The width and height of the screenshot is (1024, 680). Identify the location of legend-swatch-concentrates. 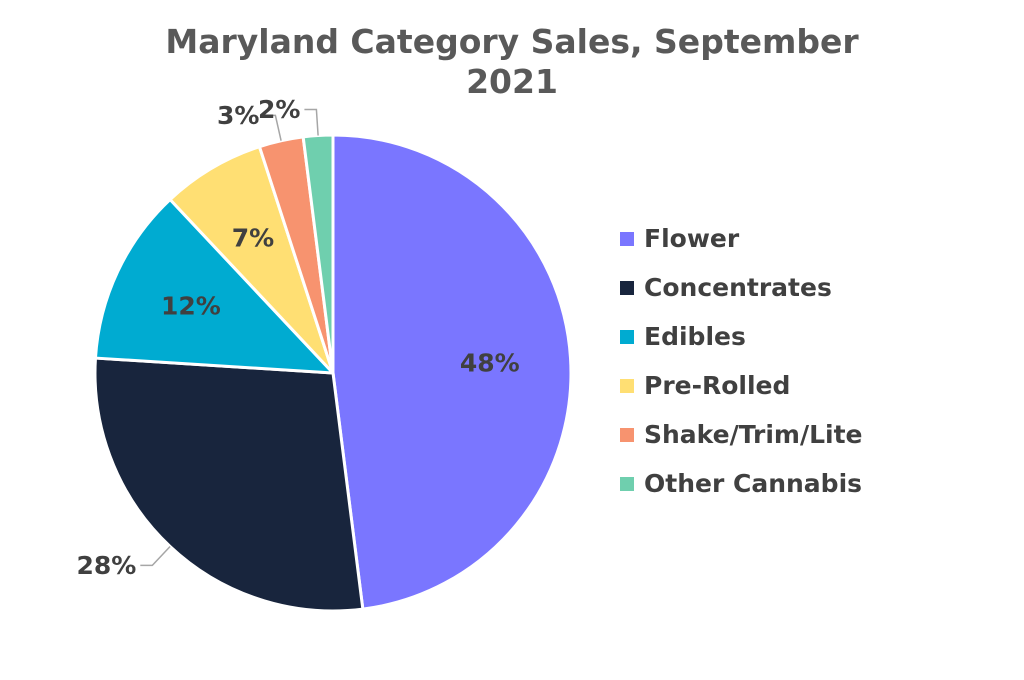
(627, 287).